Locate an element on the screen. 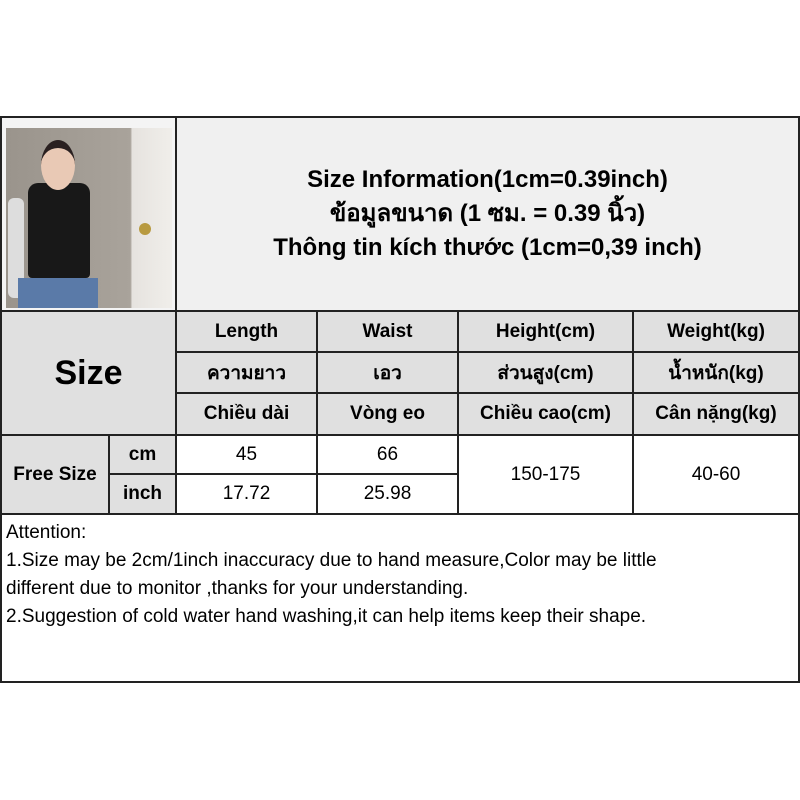  col-waist-en: Waist is located at coordinates (387, 331).